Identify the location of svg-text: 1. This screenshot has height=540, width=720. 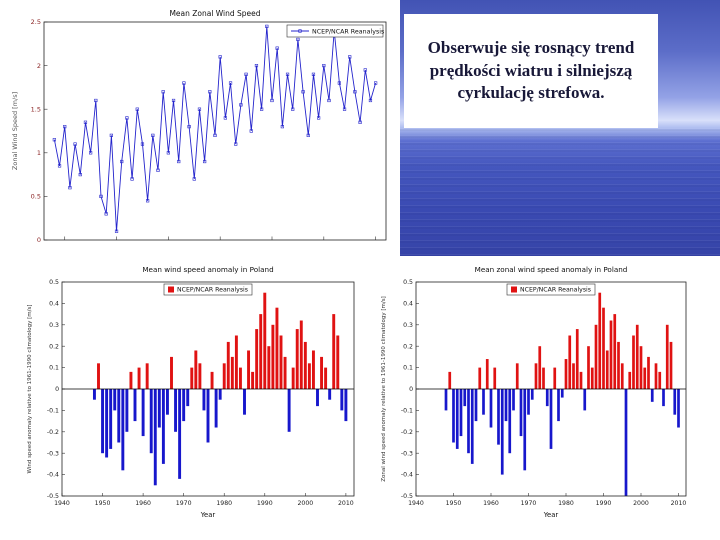
(39, 153).